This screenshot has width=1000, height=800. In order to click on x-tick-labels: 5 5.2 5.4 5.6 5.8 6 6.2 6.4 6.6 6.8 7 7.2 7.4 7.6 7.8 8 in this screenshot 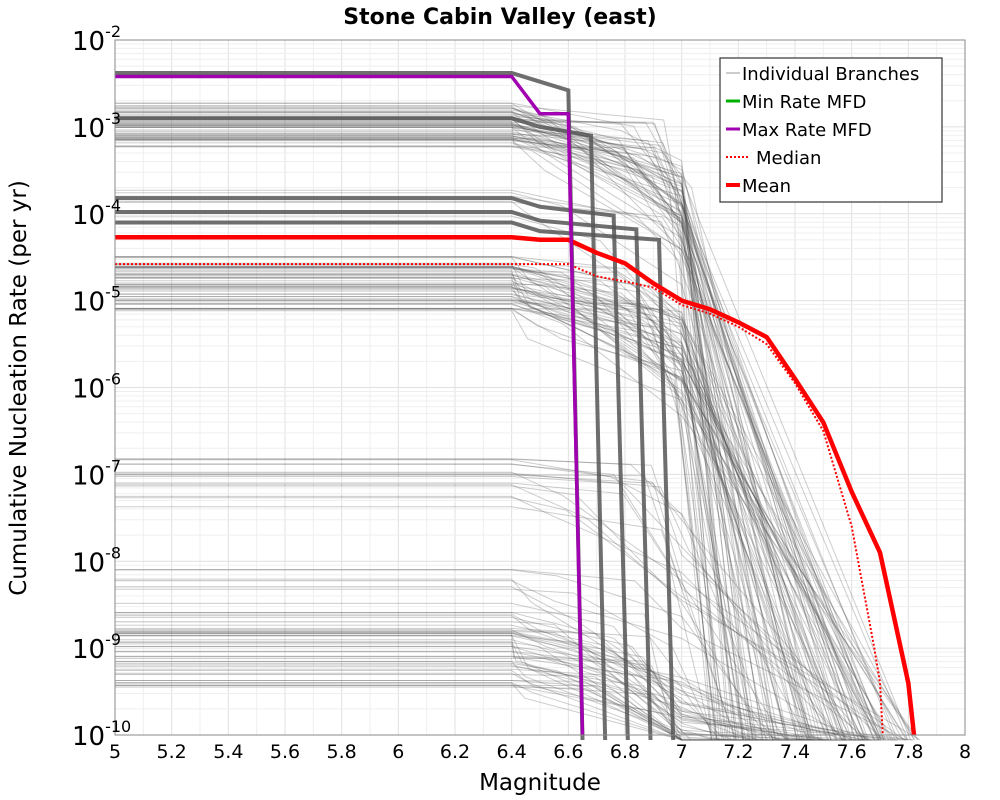, I will do `click(540, 752)`.